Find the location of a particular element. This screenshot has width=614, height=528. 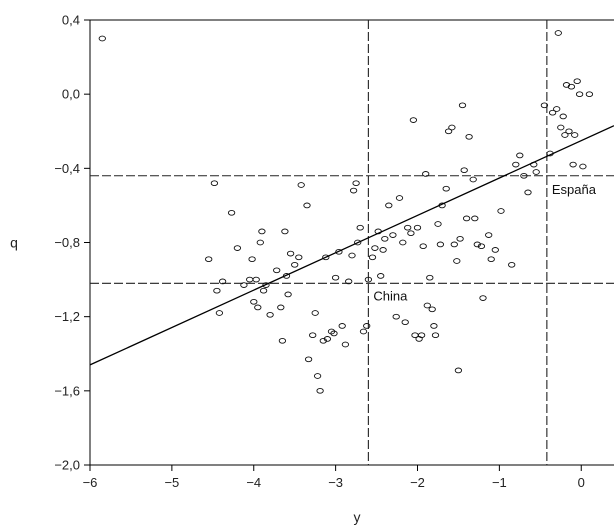

x-tick-label: −5 is located at coordinates (171, 482).